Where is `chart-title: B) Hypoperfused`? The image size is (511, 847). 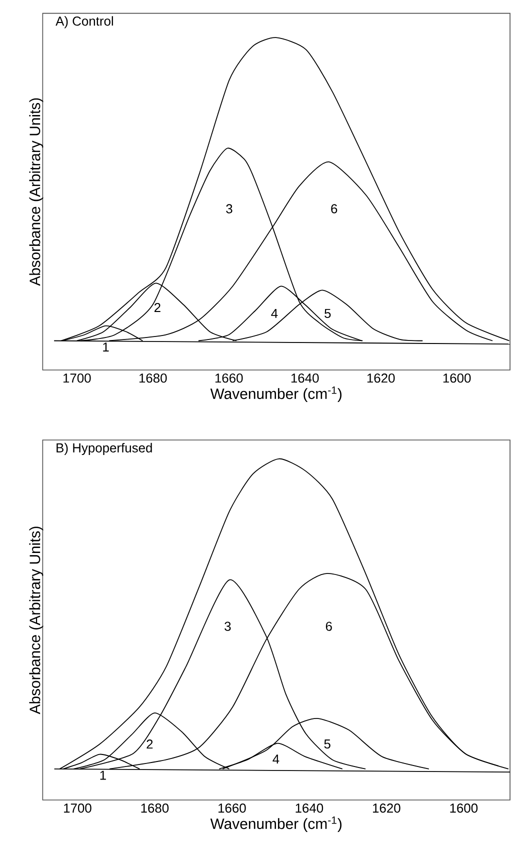
chart-title: B) Hypoperfused is located at coordinates (104, 449).